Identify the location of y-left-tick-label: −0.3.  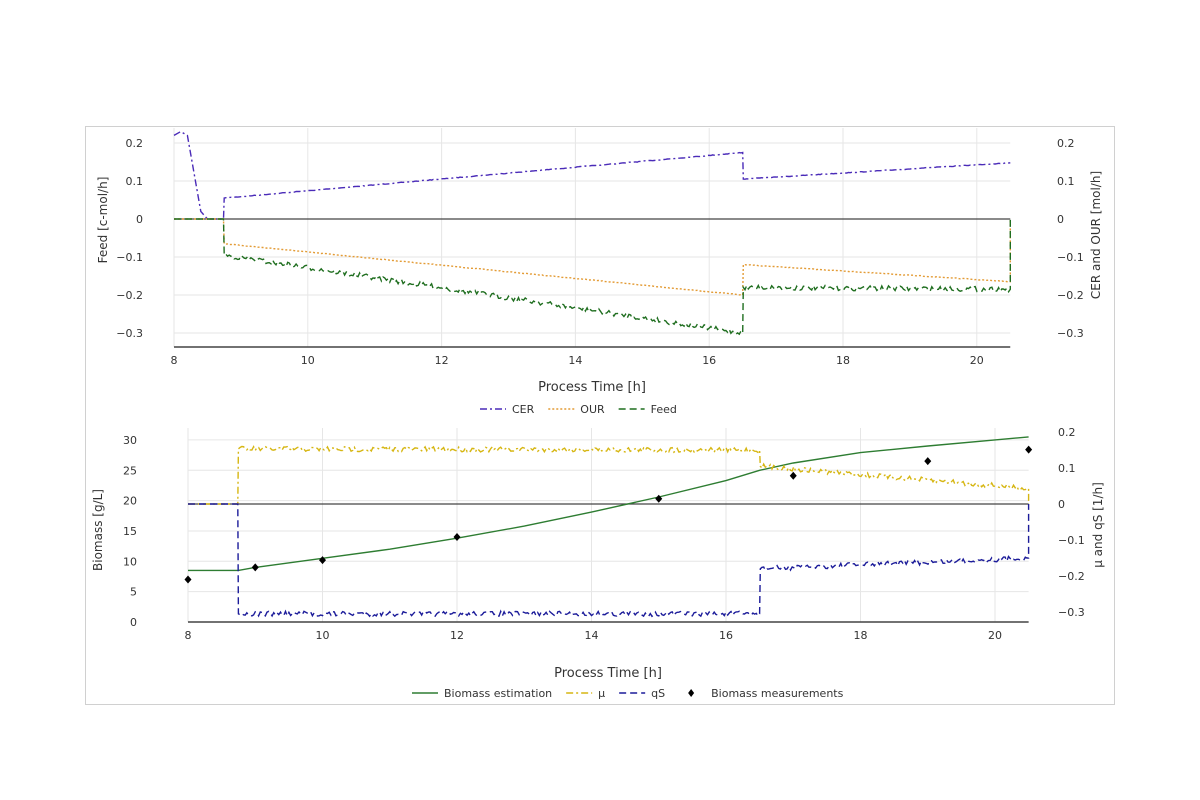
(129, 333).